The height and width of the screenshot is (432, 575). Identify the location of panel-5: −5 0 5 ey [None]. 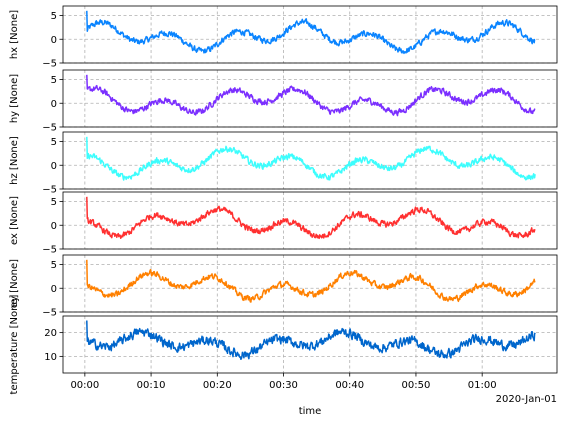
(283, 286).